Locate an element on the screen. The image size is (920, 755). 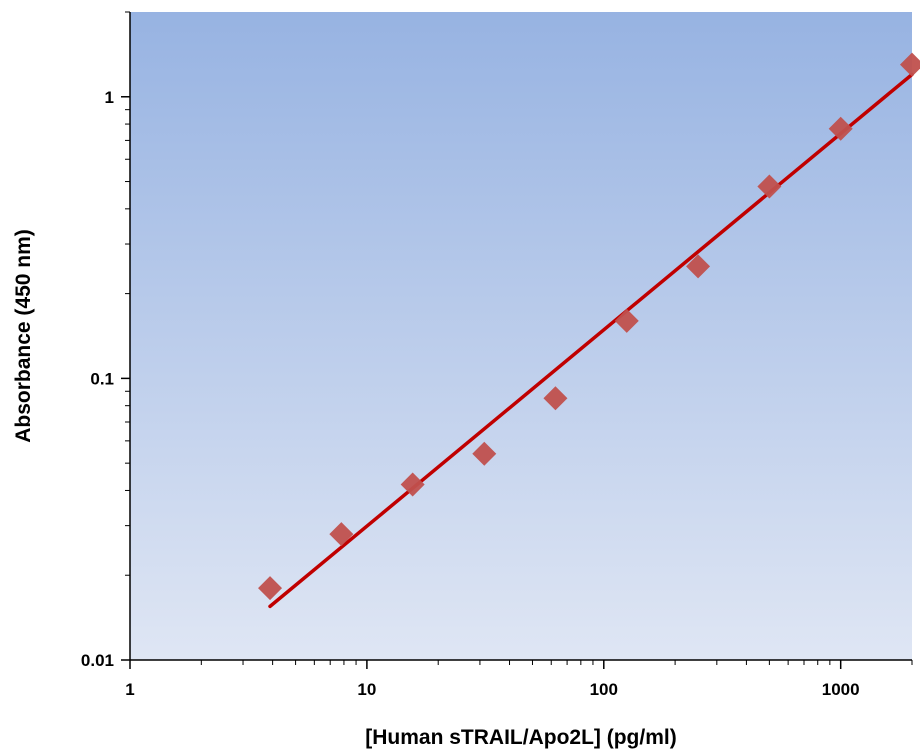
x-tick-label: 1000 is located at coordinates (841, 689).